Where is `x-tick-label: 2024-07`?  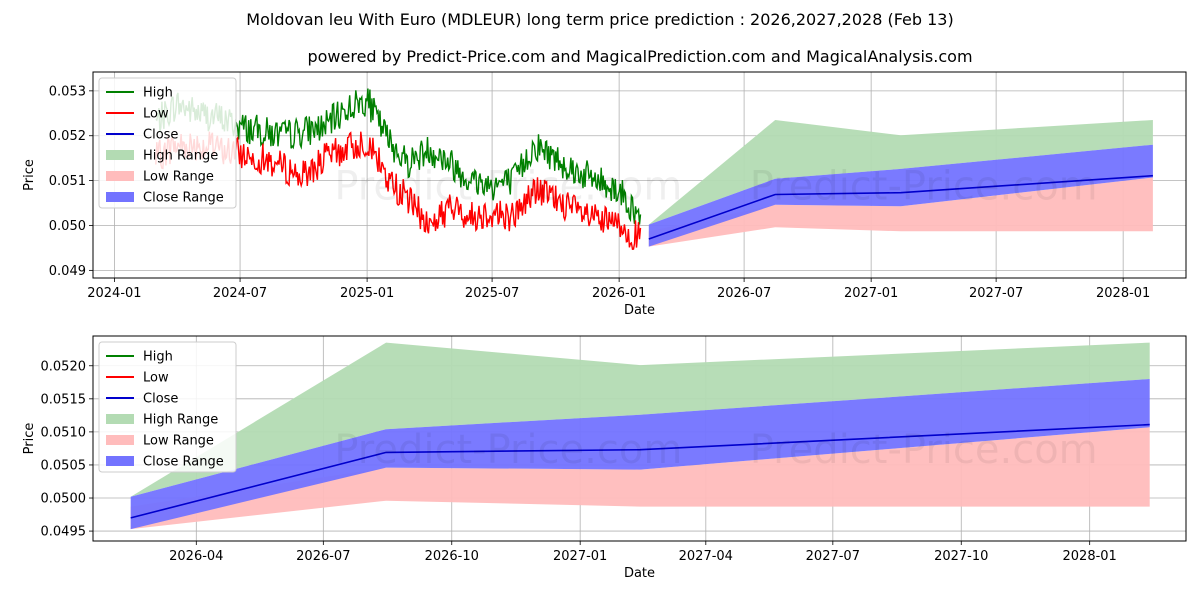 x-tick-label: 2024-07 is located at coordinates (240, 293).